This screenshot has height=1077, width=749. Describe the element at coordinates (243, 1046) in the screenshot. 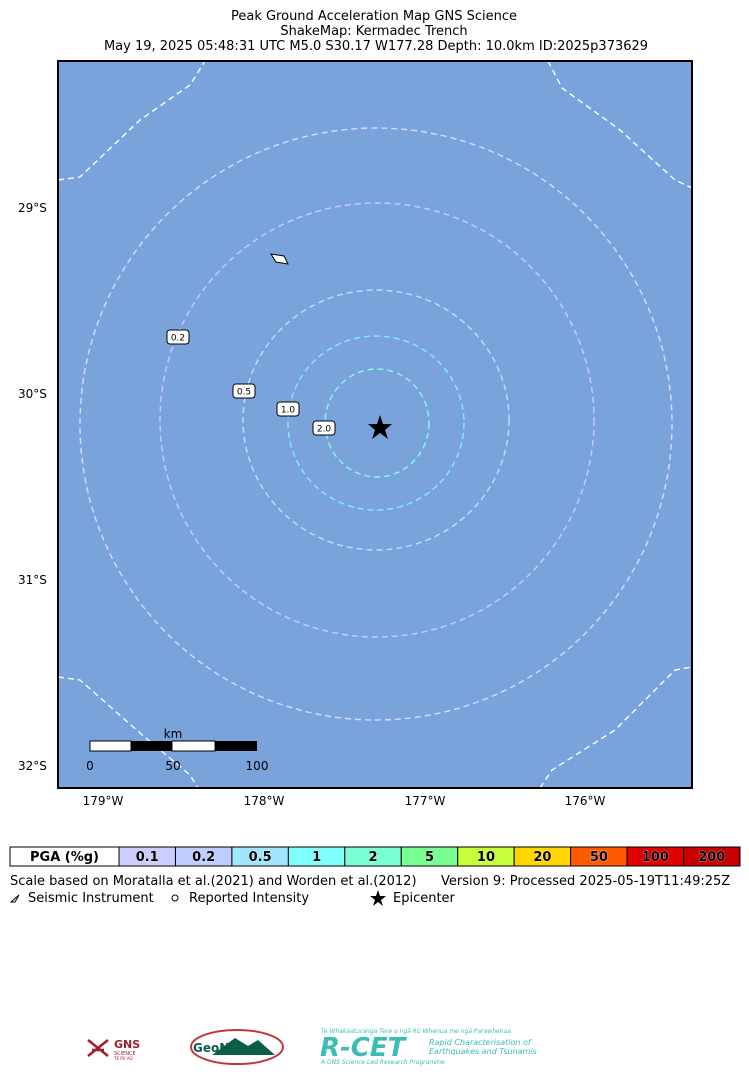

I see `geonet-mountain` at that location.